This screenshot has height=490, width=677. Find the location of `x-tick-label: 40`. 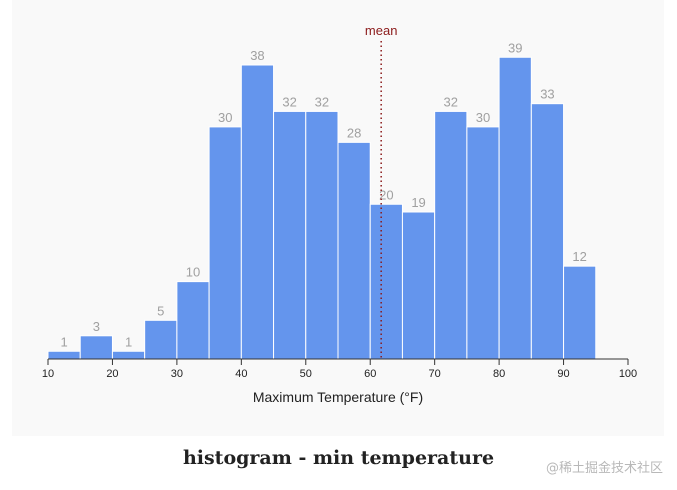

x-tick-label: 40 is located at coordinates (241, 374).